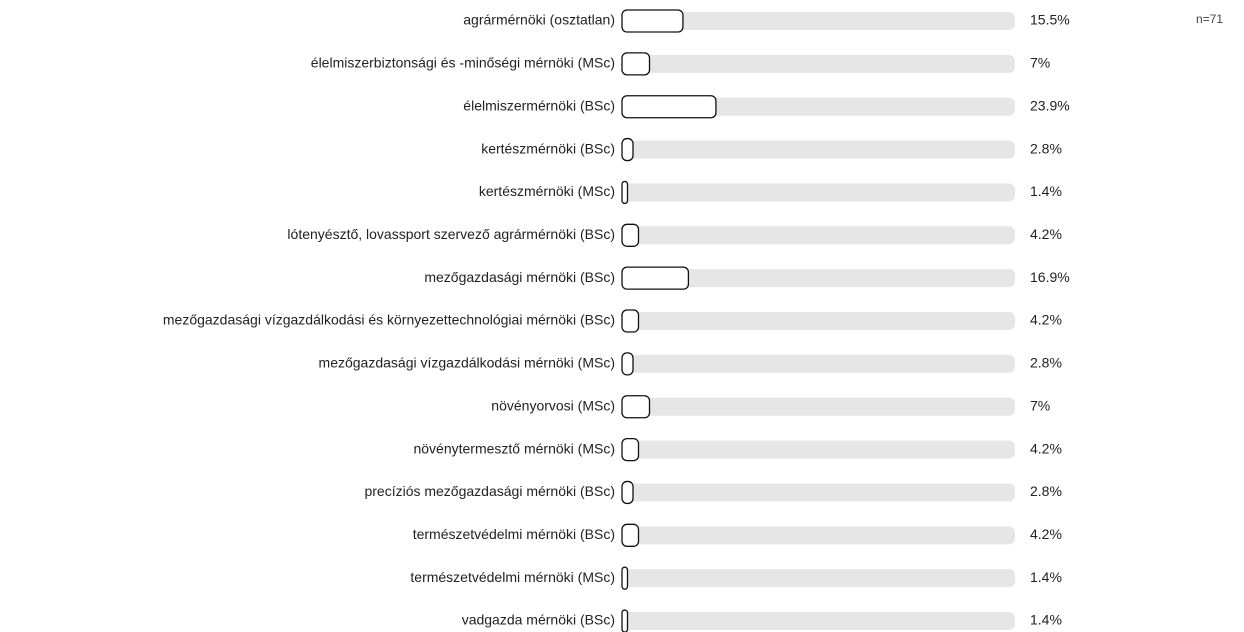 This screenshot has width=1244, height=632. I want to click on category-label: növénytermesztő mérnöki (MSc), so click(514, 448).